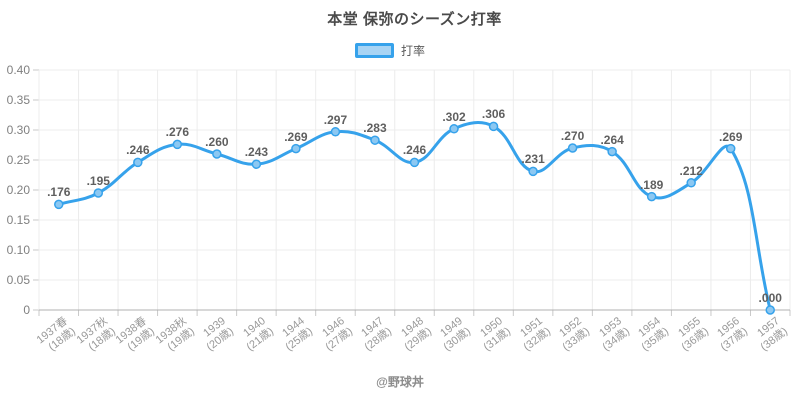 This screenshot has height=400, width=800. I want to click on y-tick-label: 0.05, so click(18, 280).